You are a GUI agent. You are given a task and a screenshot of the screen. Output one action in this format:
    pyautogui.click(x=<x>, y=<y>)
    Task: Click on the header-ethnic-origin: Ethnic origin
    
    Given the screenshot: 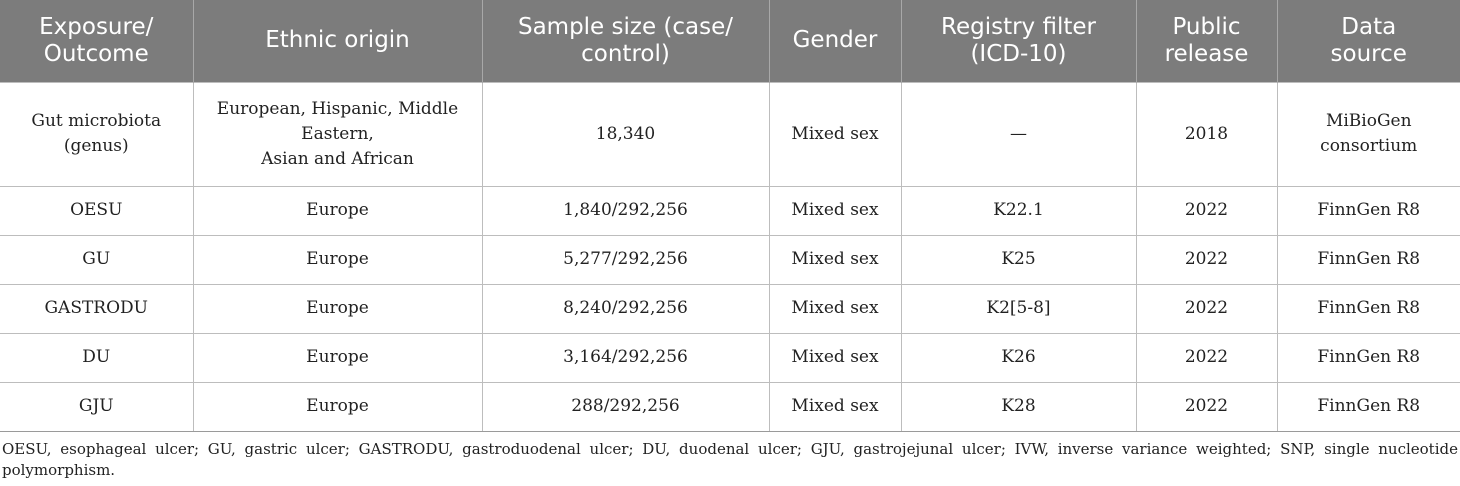 What is the action you would take?
    pyautogui.click(x=337, y=41)
    